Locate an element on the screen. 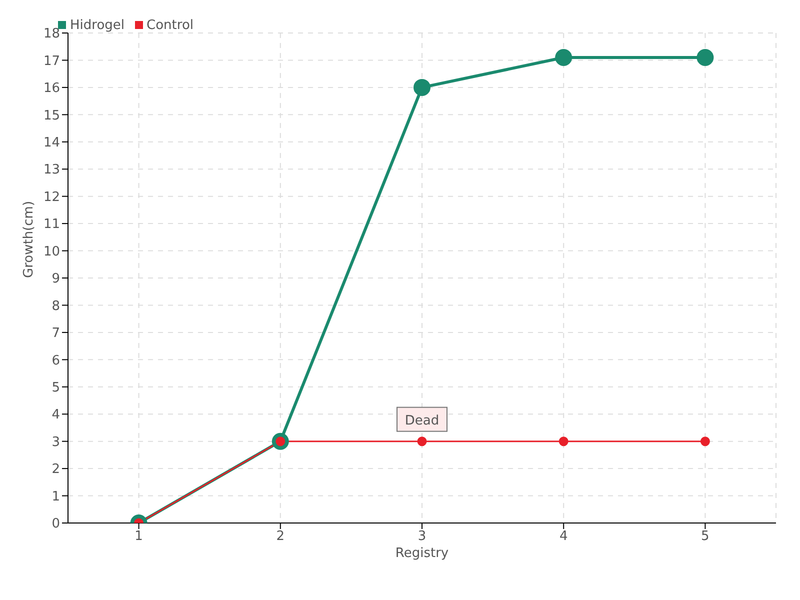 The width and height of the screenshot is (800, 600). annotation: Dead is located at coordinates (422, 420).